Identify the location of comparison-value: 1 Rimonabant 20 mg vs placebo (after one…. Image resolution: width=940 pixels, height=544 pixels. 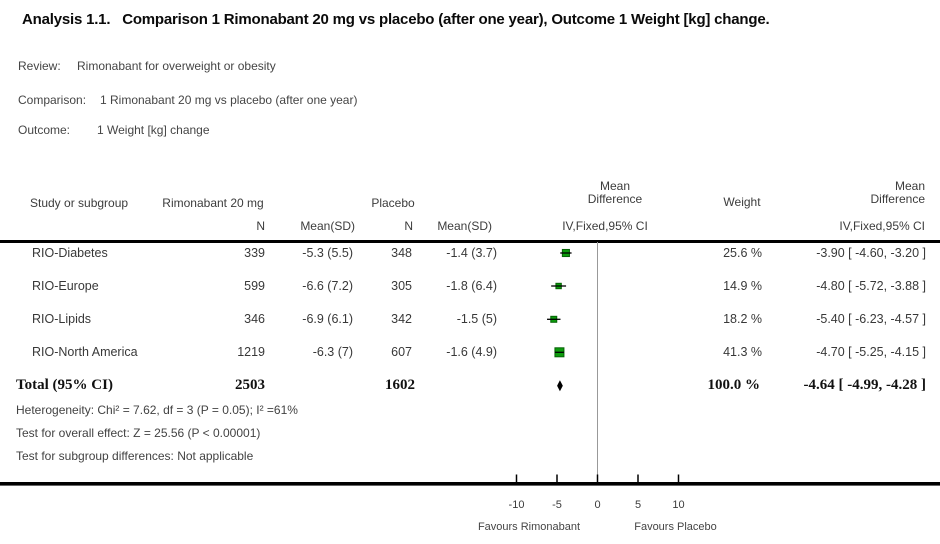
(229, 100).